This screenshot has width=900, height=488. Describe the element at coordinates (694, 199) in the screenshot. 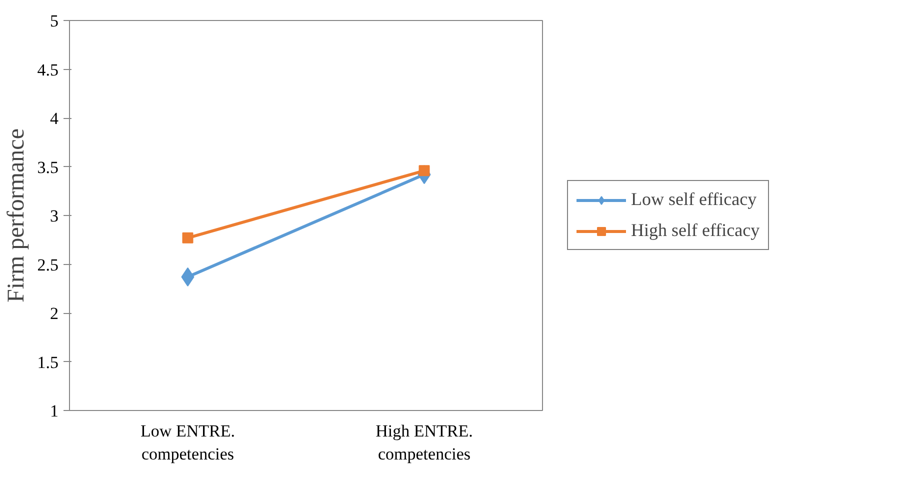

I see `legend-label: Low self efficacy` at that location.